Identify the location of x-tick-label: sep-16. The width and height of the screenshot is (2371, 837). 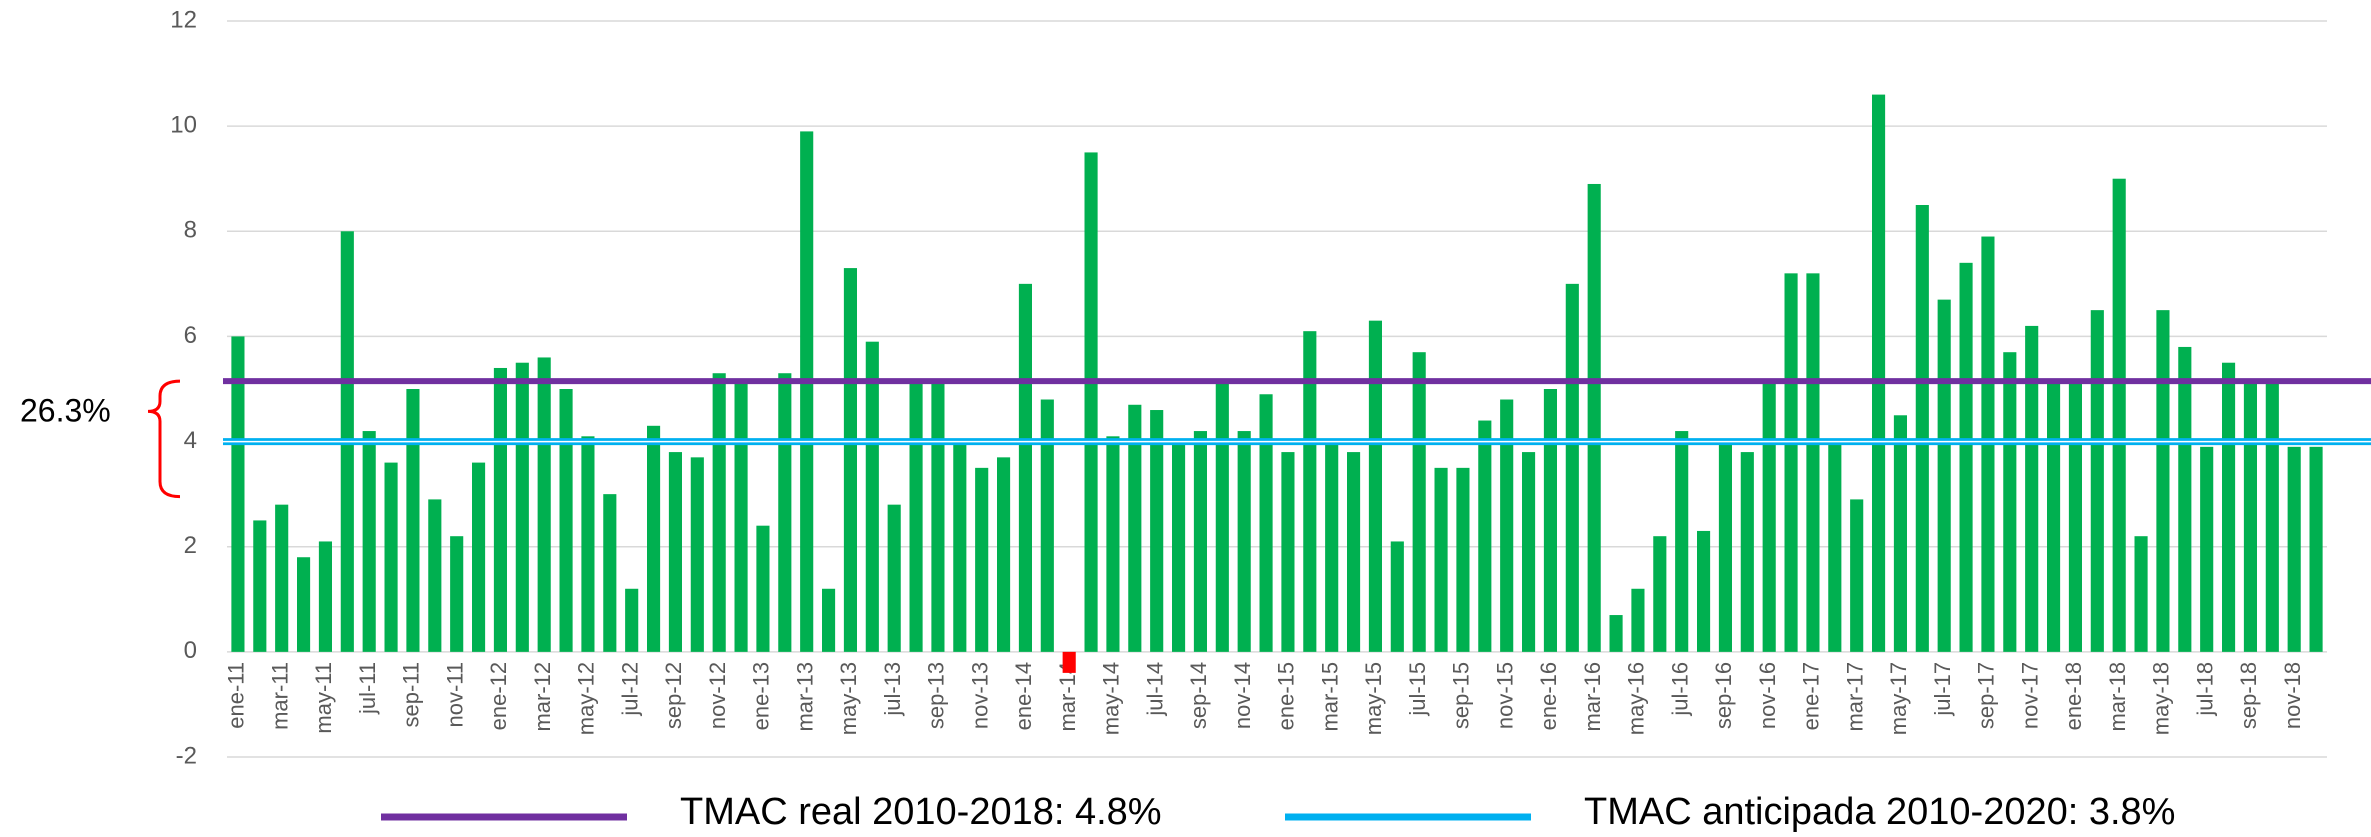
(1723, 695).